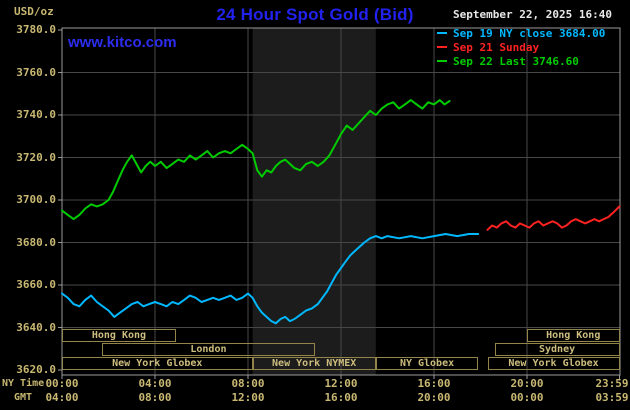  I want to click on x-tick-ny-label: 00:00, so click(62, 383).